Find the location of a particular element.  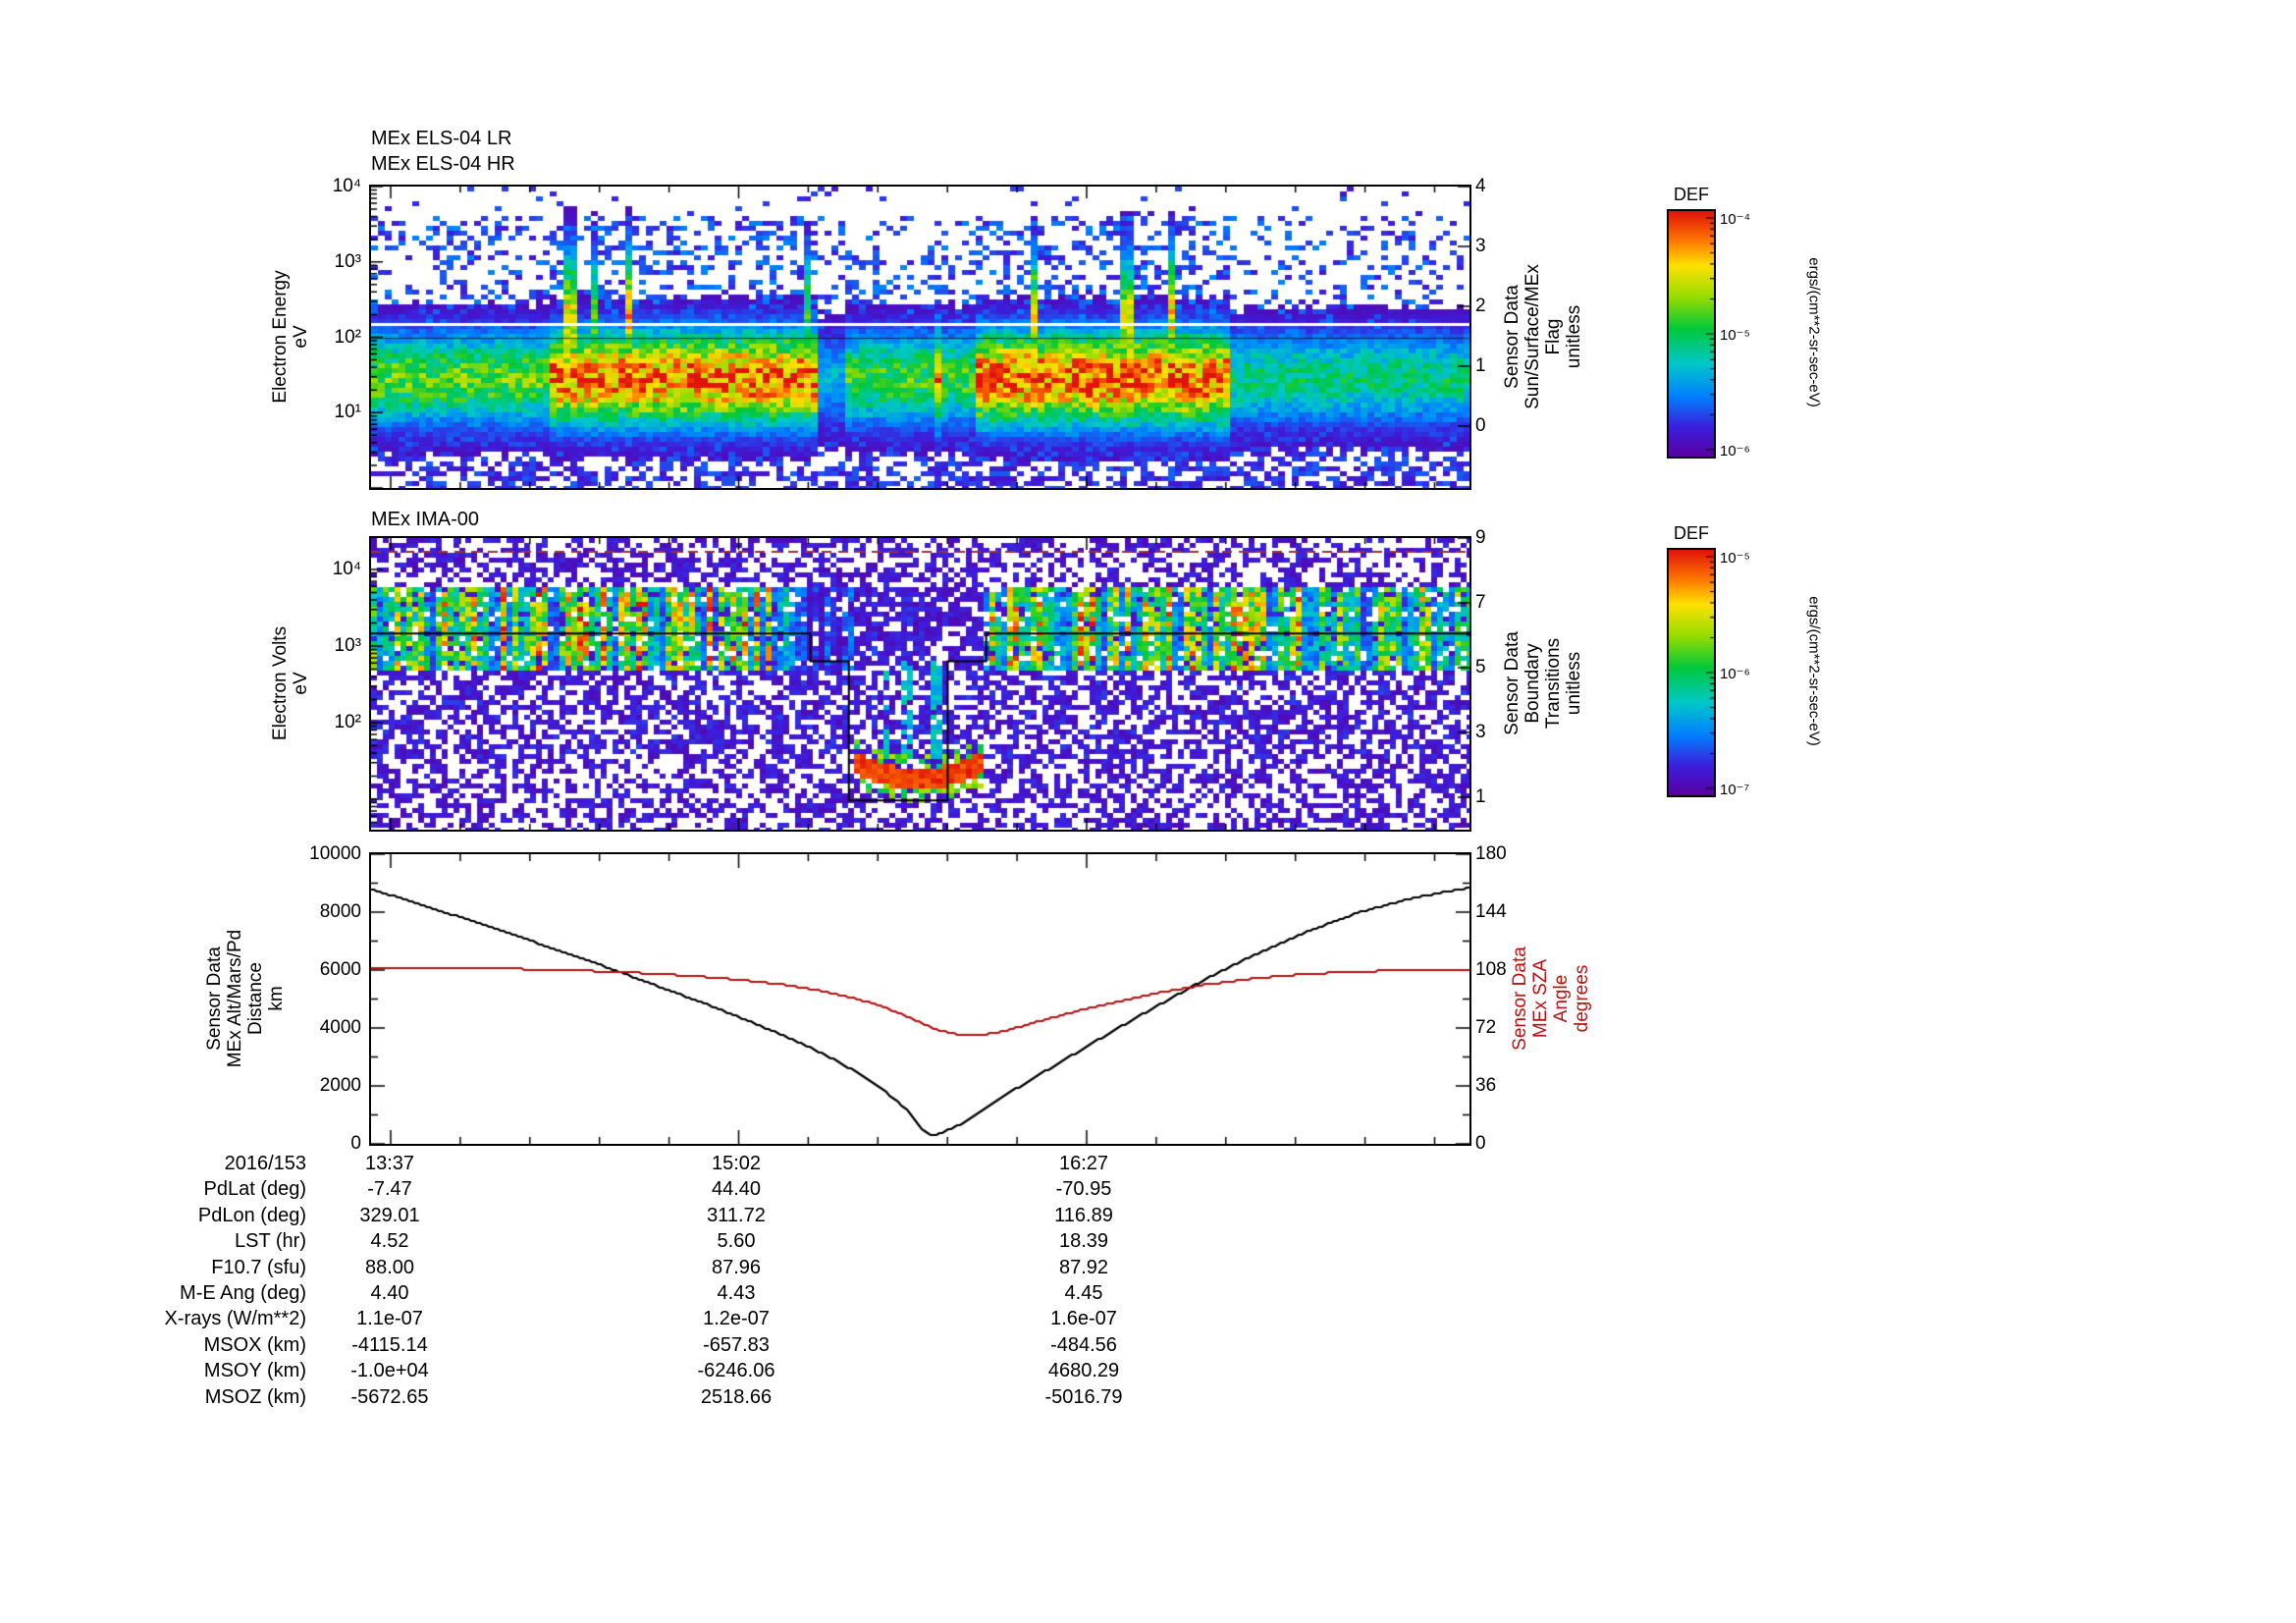

els-ytick-label: 10¹ is located at coordinates (347, 413).